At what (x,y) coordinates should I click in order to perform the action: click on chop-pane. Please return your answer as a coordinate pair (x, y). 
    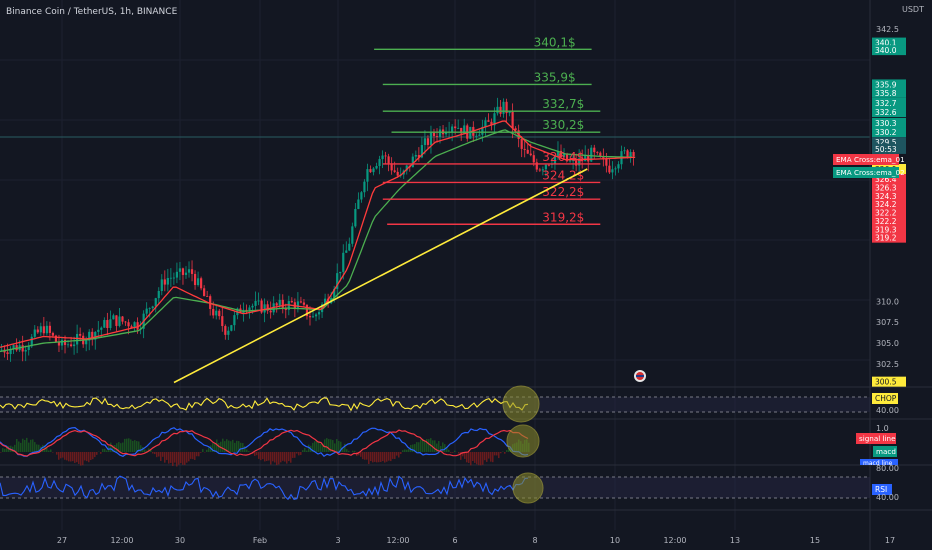
    Looking at the image, I should click on (435, 404).